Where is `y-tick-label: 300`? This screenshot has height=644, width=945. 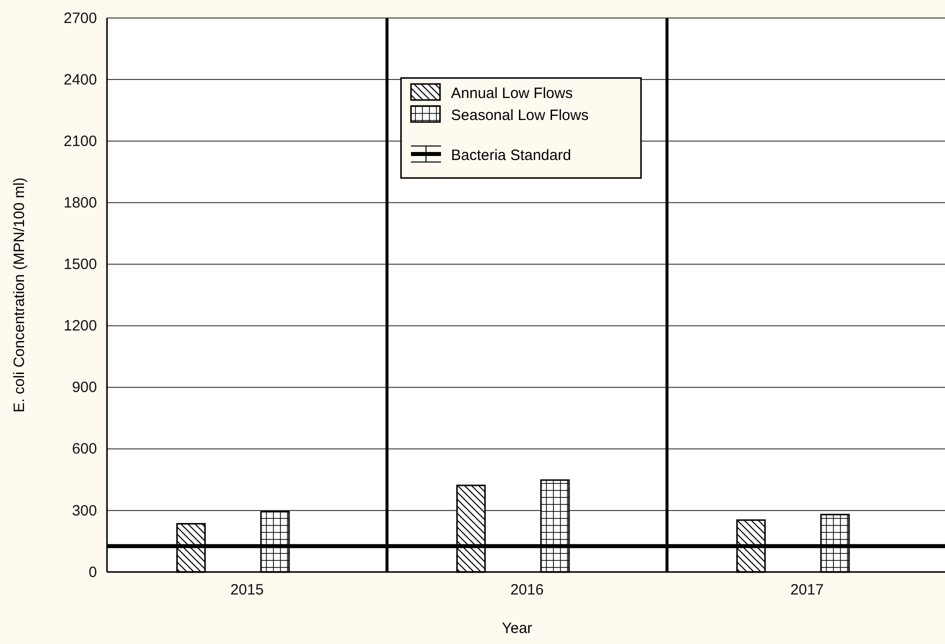
y-tick-label: 300 is located at coordinates (84, 511).